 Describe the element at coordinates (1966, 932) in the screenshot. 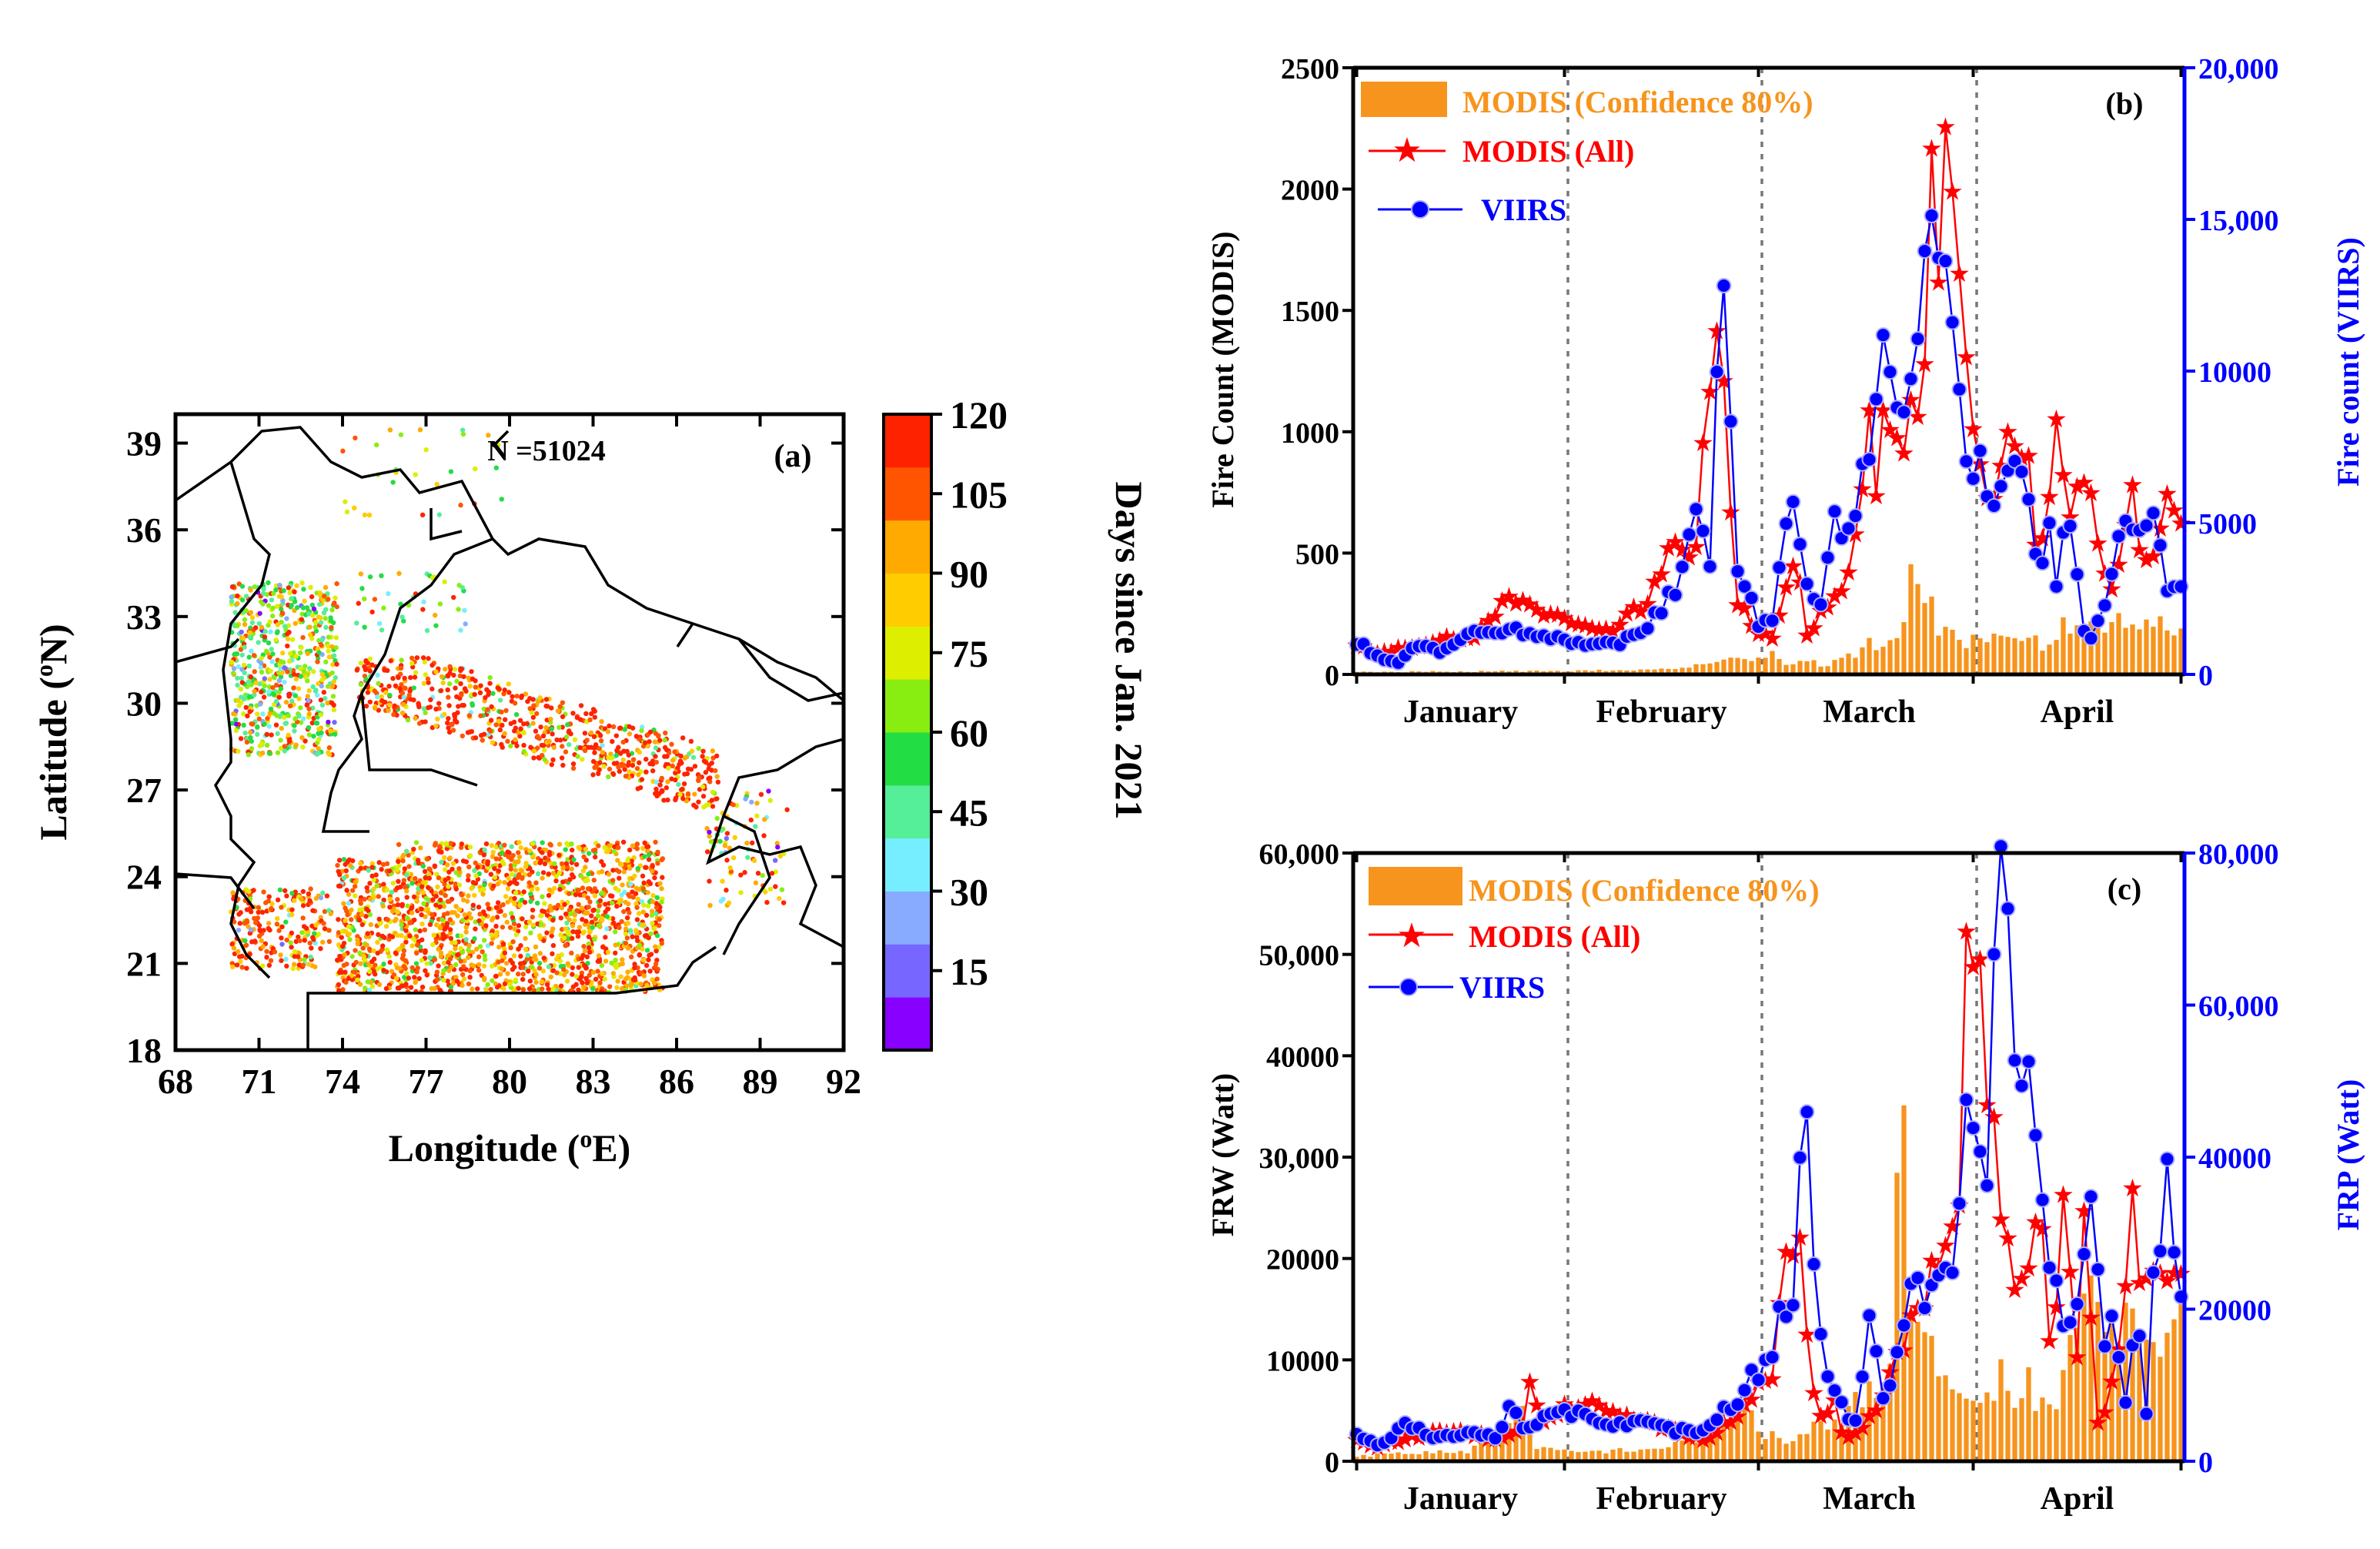

I see `modis-all-point: ★` at that location.